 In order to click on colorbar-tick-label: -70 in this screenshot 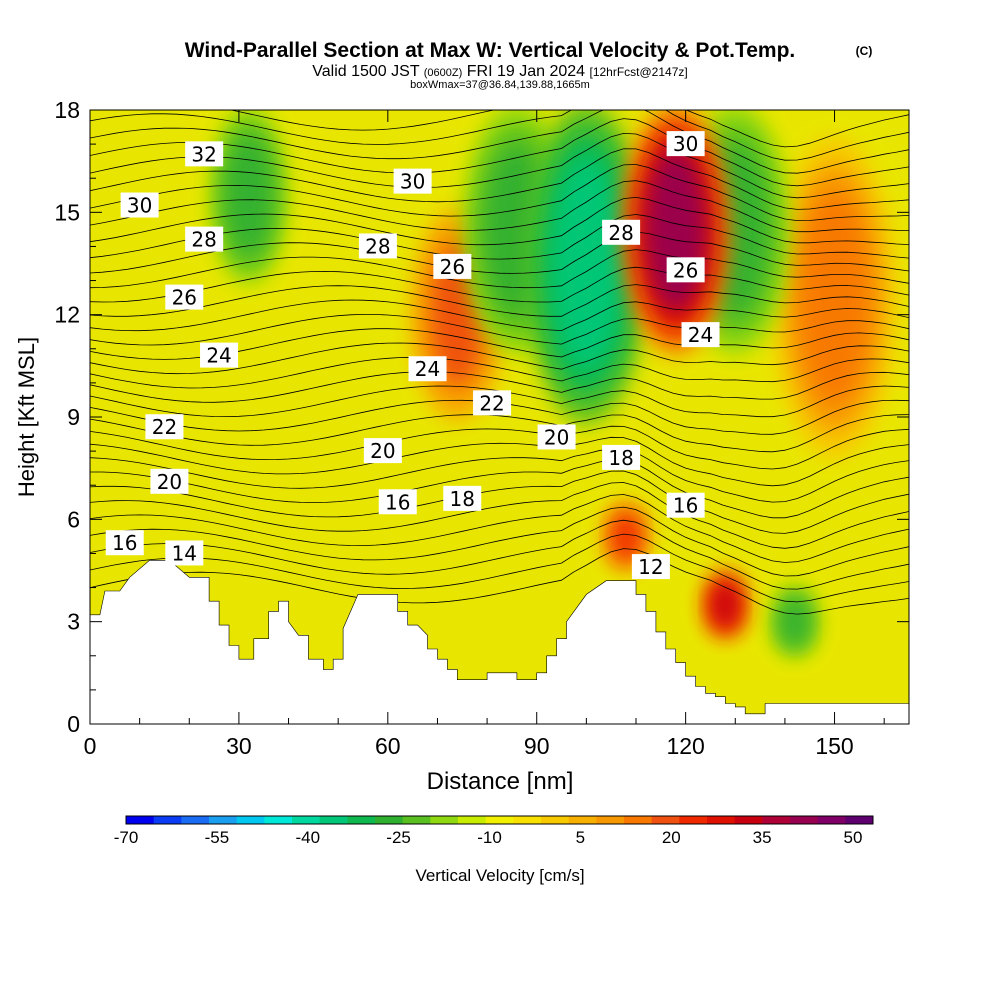, I will do `click(126, 837)`.